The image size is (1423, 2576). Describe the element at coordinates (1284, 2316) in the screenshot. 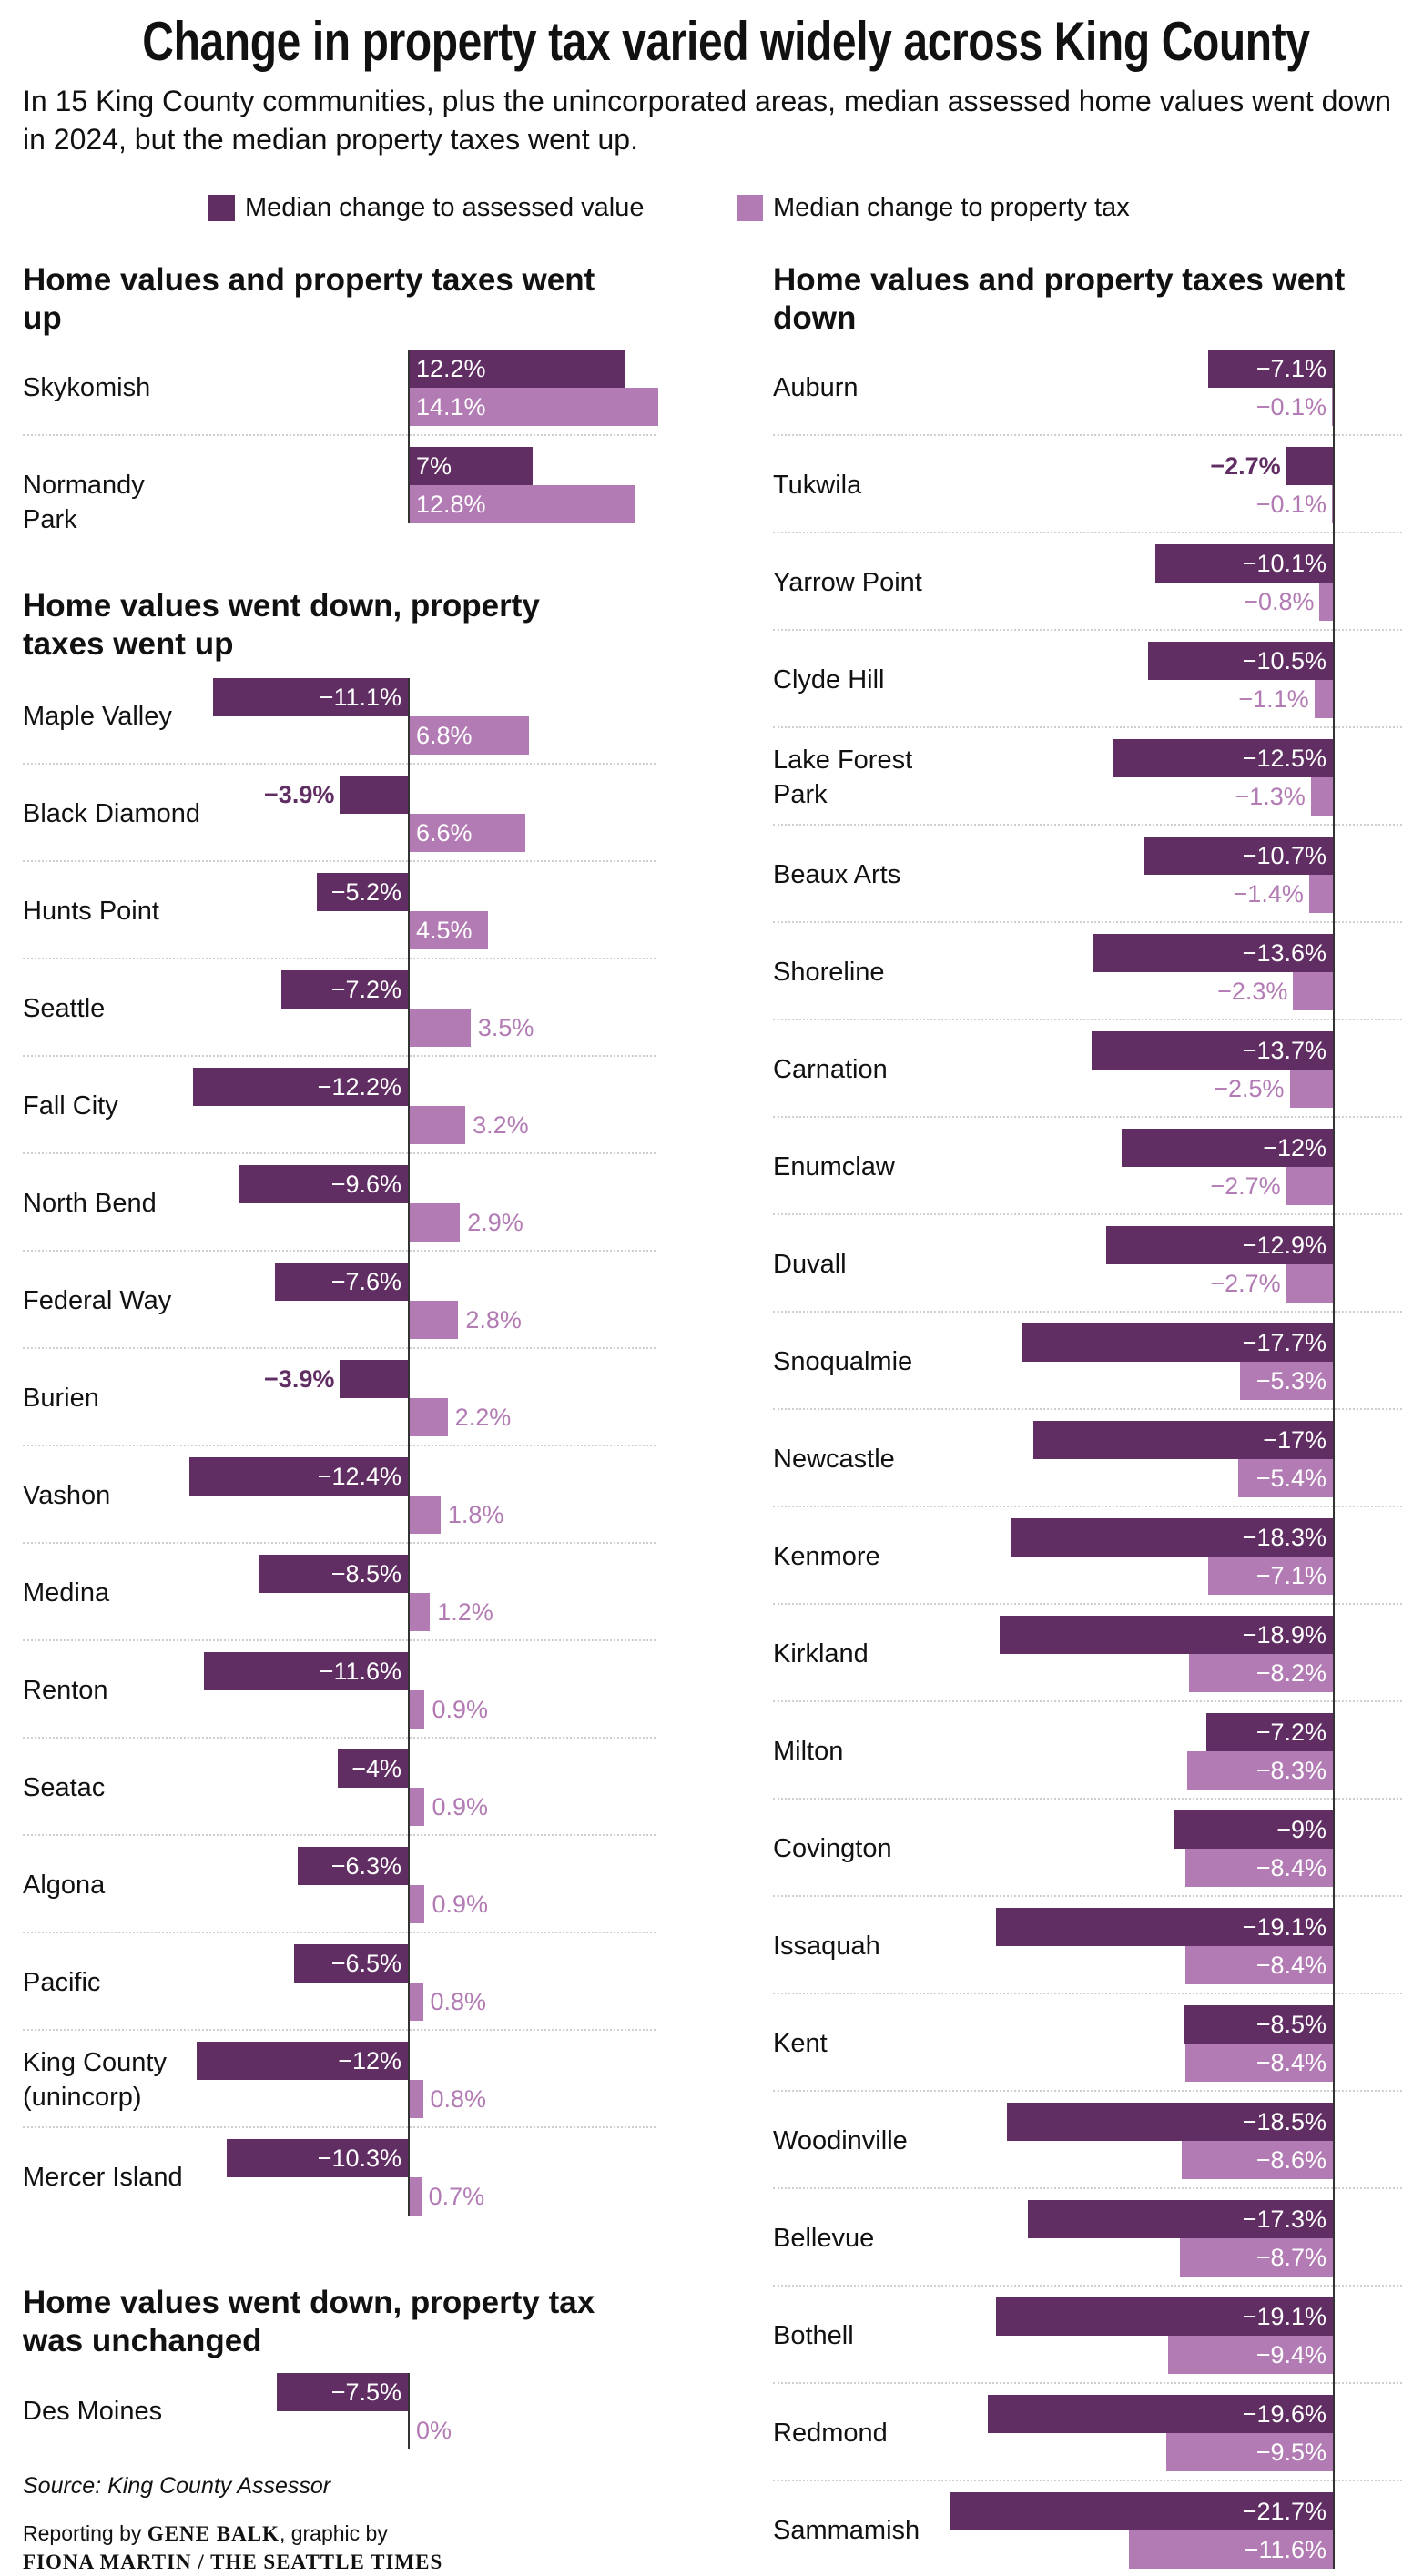

I see `value-label: −19.1%` at that location.